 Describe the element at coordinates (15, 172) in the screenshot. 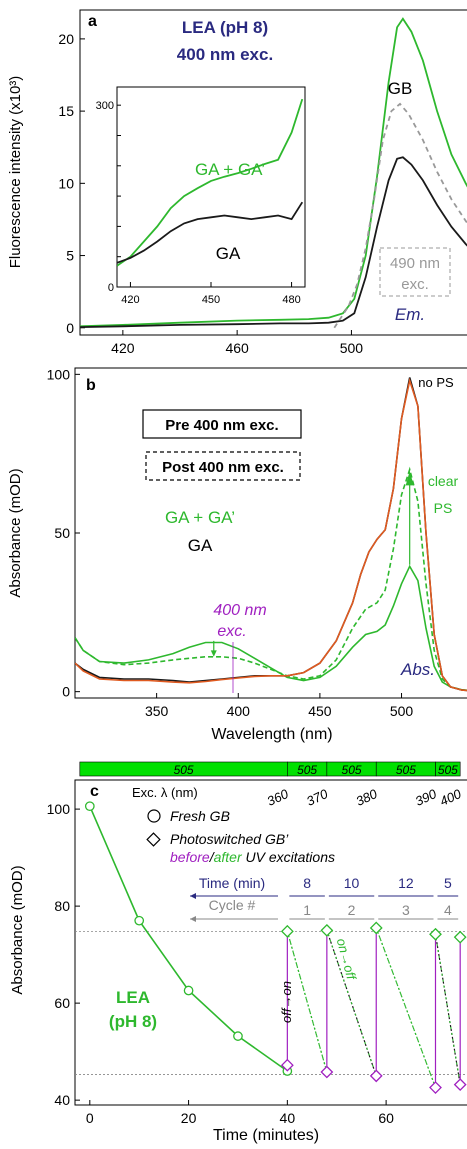

I see `panel-a-ylabel: Fluorescence intensity (x10³)` at that location.